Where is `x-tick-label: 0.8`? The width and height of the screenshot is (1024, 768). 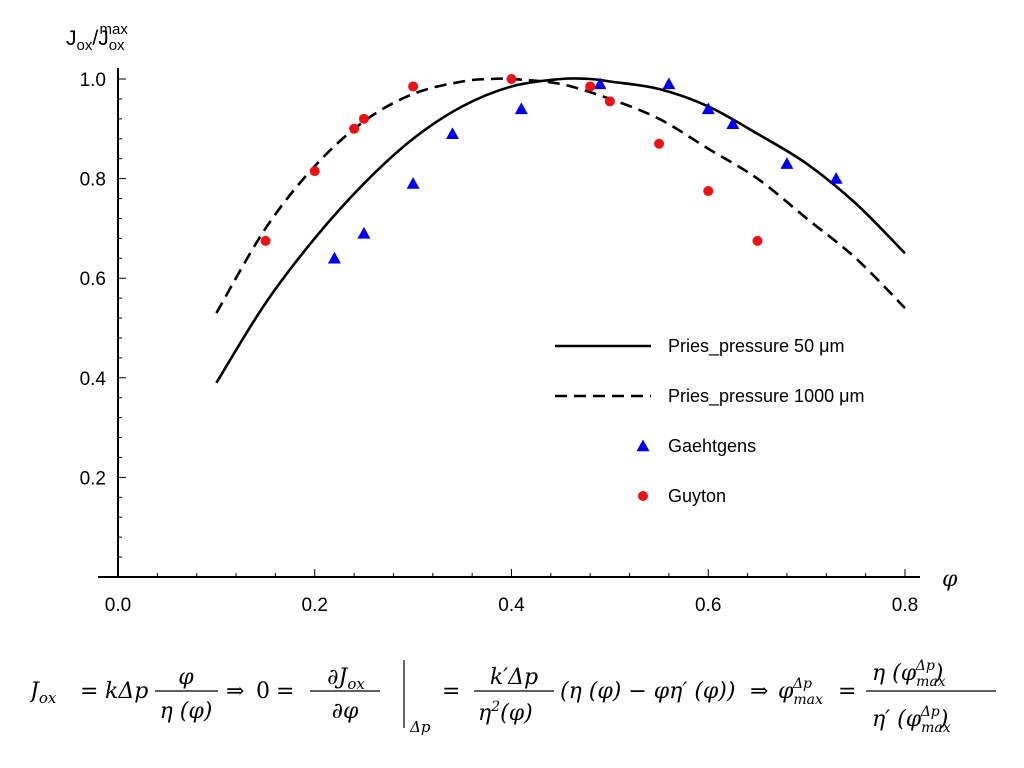
x-tick-label: 0.8 is located at coordinates (905, 605).